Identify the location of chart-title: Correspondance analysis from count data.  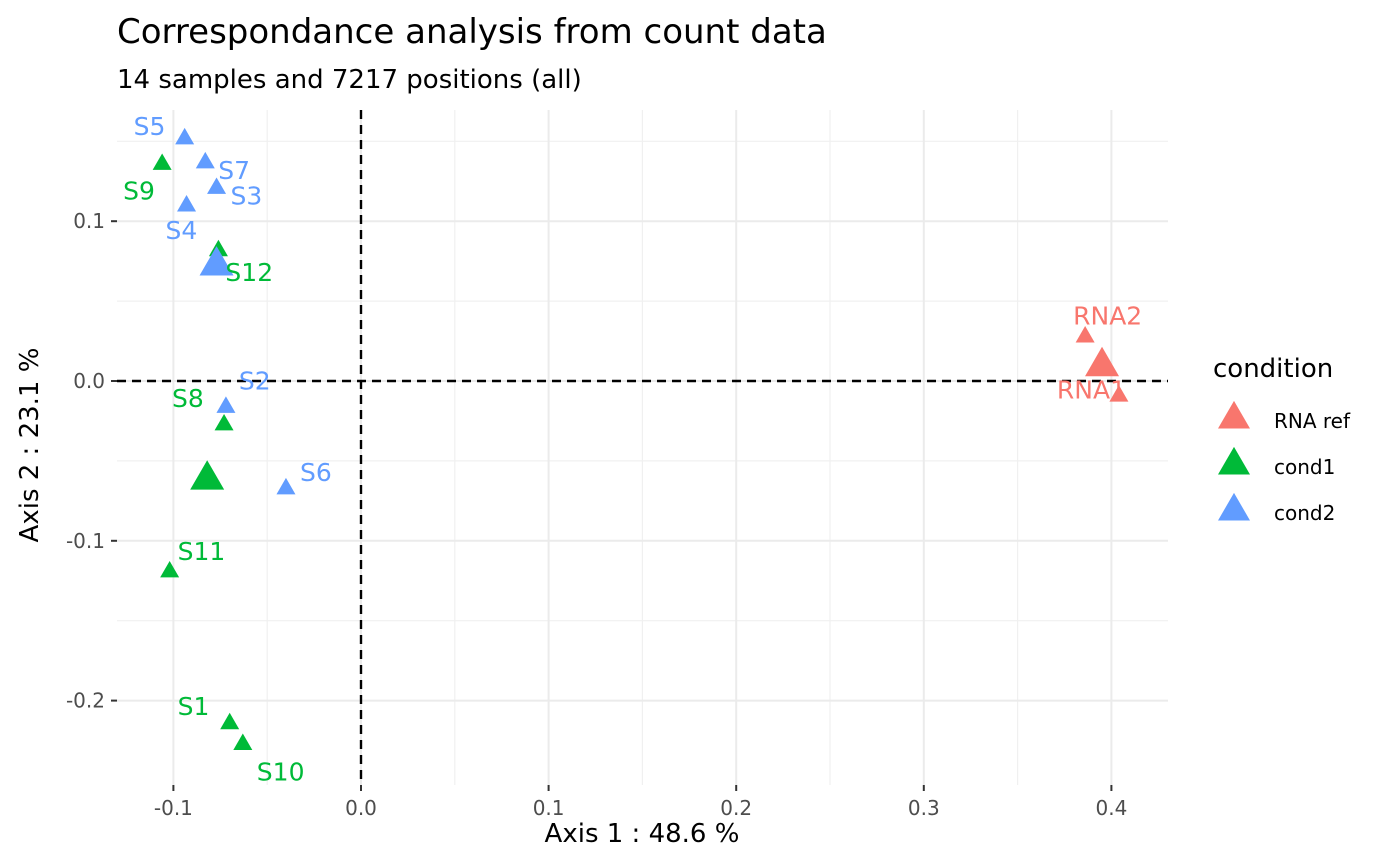
(472, 32).